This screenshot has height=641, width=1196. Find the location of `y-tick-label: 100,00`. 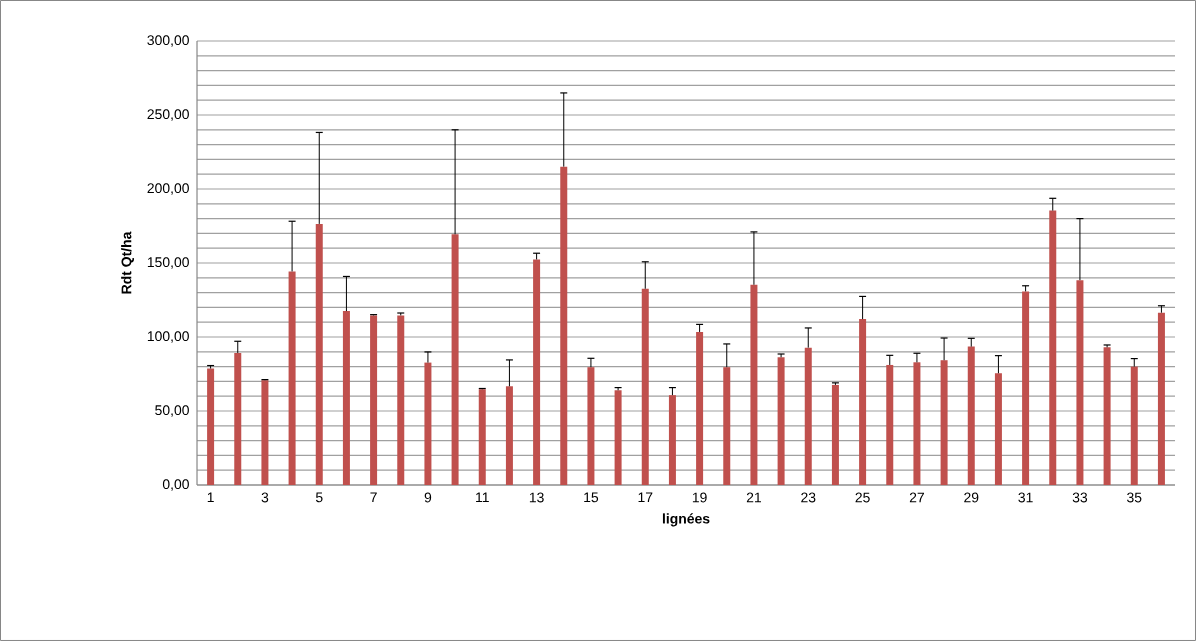

y-tick-label: 100,00 is located at coordinates (168, 337).